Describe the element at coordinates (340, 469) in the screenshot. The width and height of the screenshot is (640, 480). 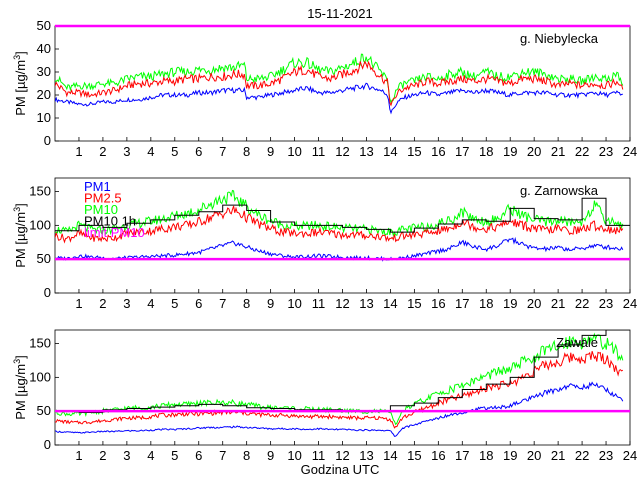
I see `x-axis-label: Godzina UTC` at that location.